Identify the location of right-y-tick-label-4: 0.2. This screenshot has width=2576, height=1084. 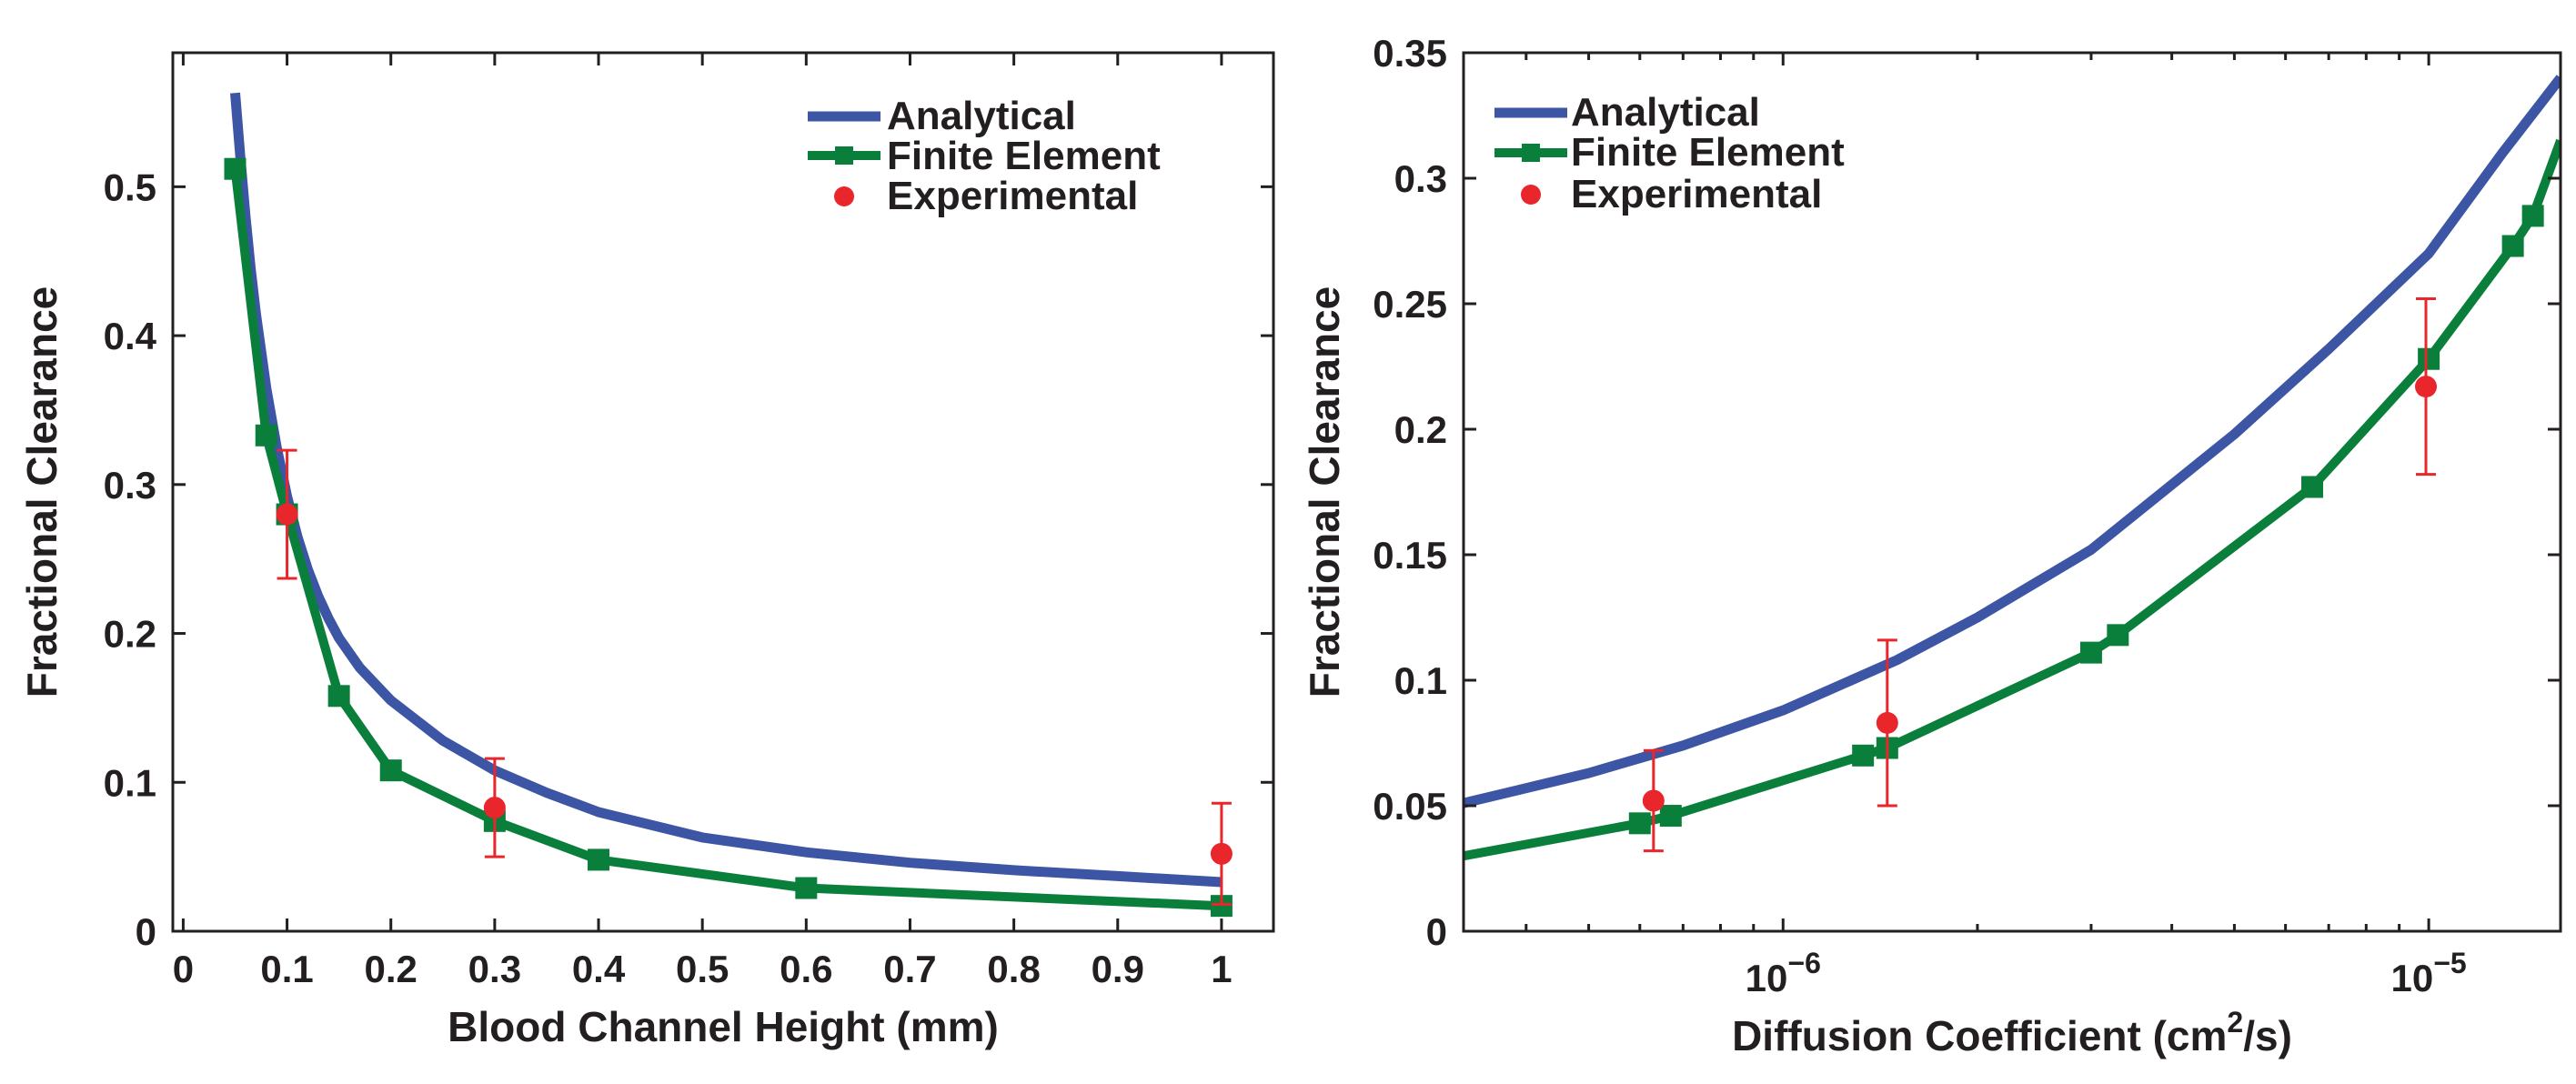
(1420, 429).